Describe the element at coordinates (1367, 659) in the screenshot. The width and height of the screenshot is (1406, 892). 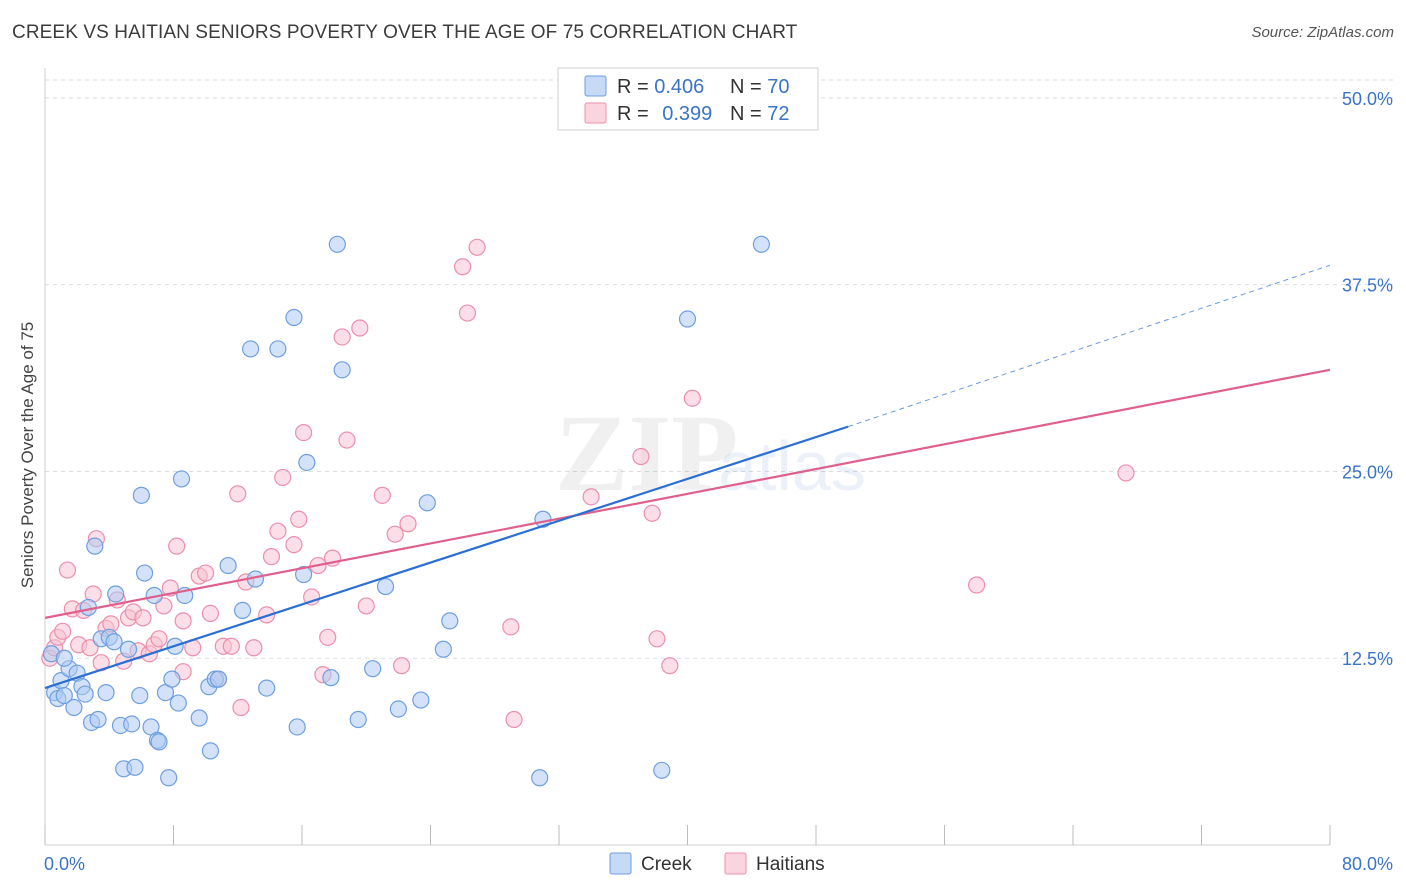
I see `y-tick-label: 12.5%` at that location.